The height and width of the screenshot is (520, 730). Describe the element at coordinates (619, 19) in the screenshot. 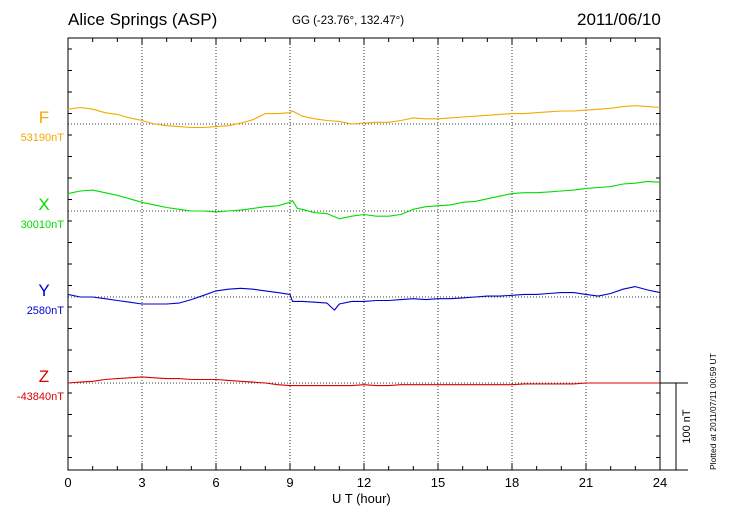

I see `chart-date: 2011/06/10` at that location.